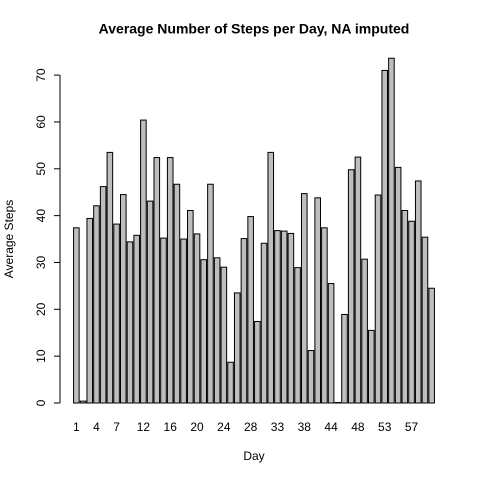  I want to click on y-tick-label: 50, so click(41, 169).